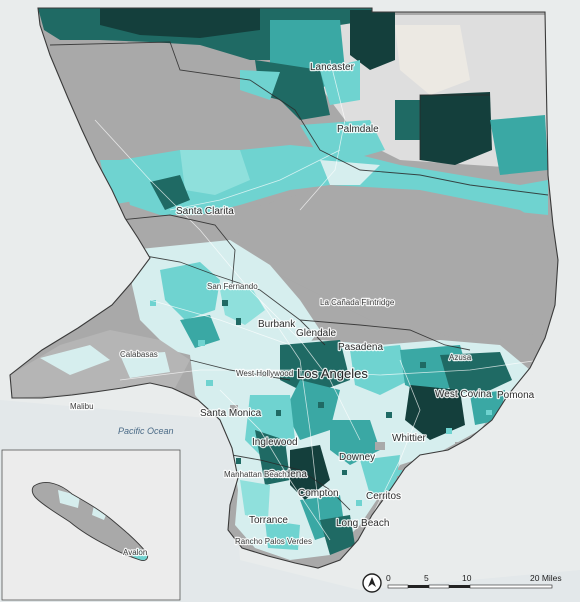 This screenshot has width=580, height=602. What do you see at coordinates (277, 324) in the screenshot?
I see `place-label-burbank: Burbank` at bounding box center [277, 324].